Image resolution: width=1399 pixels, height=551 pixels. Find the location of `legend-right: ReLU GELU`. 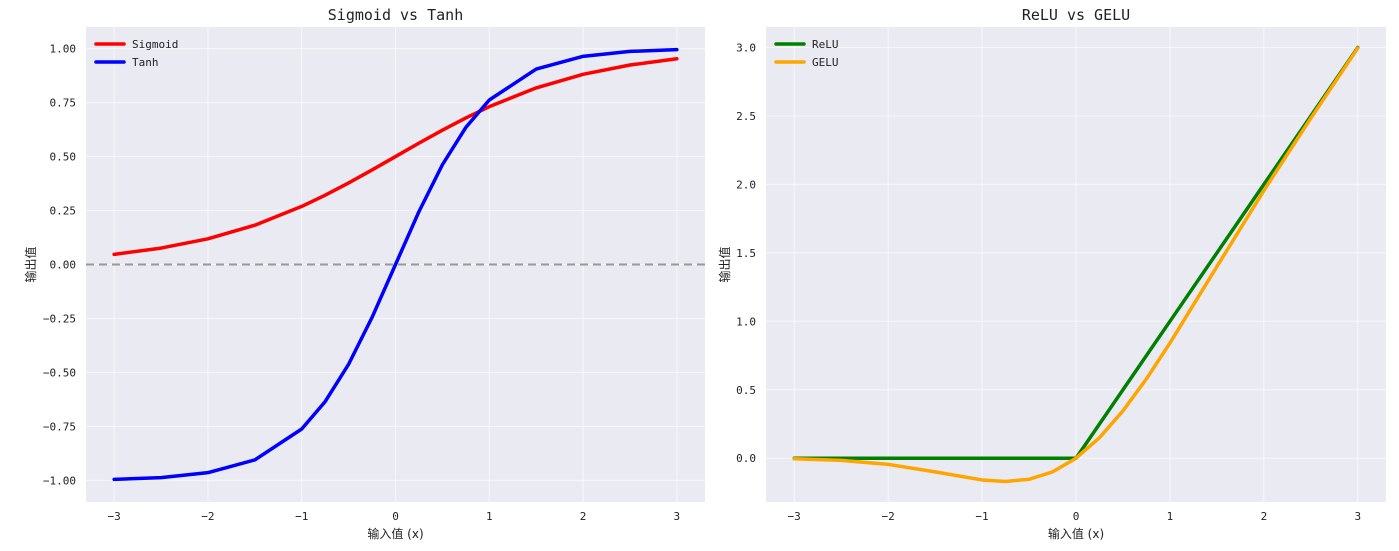

legend-right: ReLU GELU is located at coordinates (806, 53).